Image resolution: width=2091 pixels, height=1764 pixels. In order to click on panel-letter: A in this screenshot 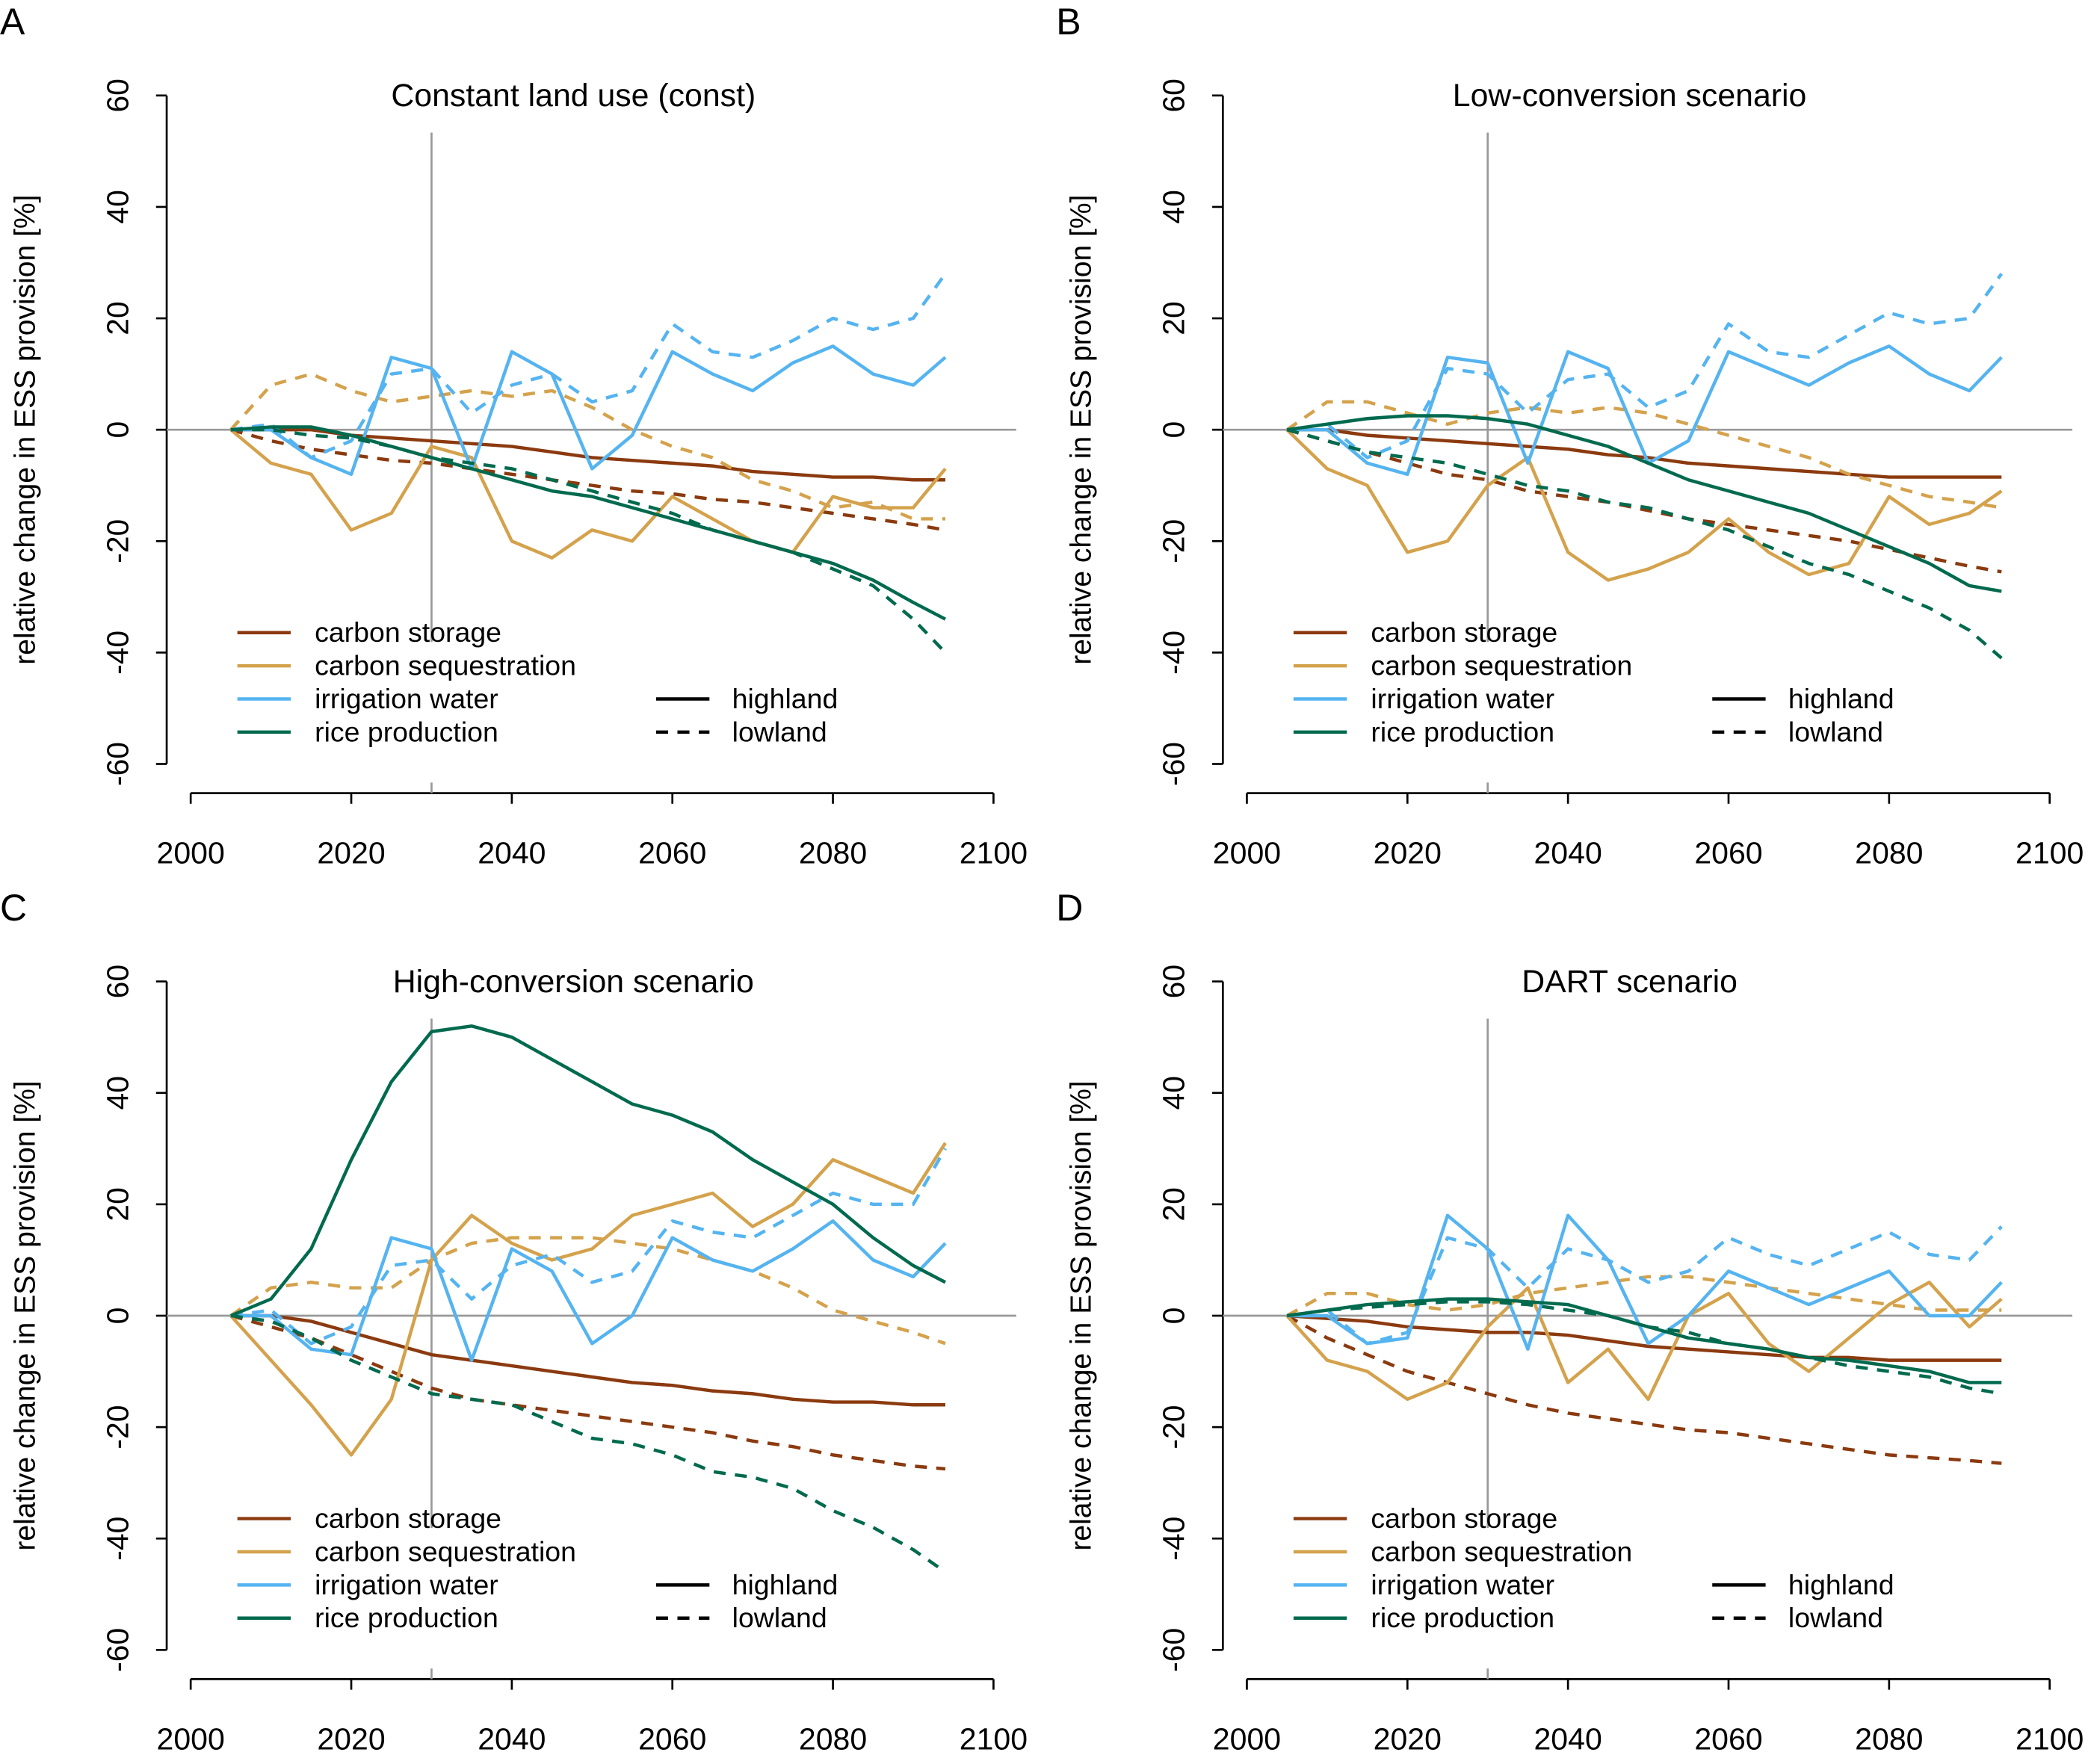, I will do `click(12, 22)`.